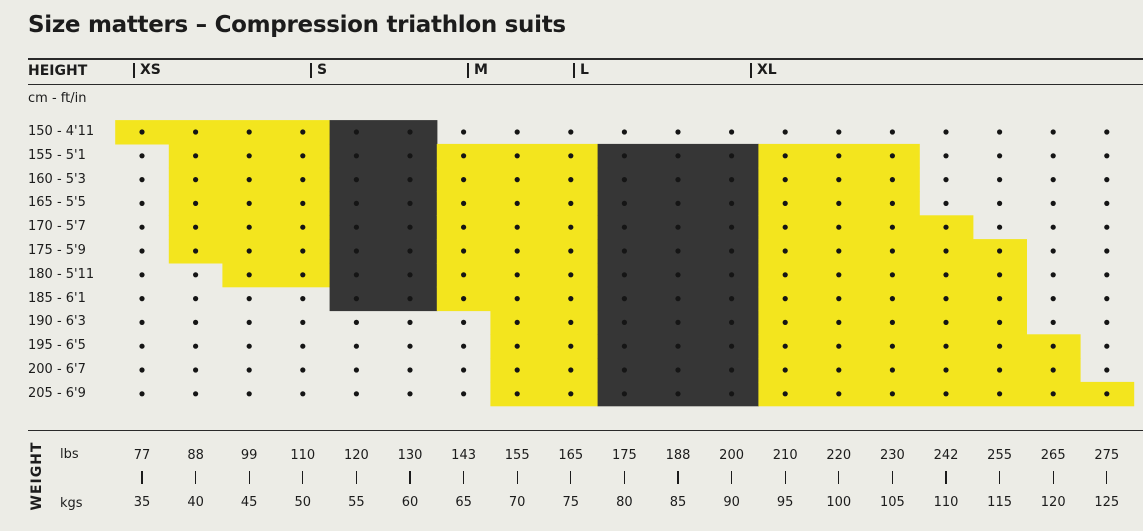 Image resolution: width=1143 pixels, height=531 pixels. Describe the element at coordinates (61, 274) in the screenshot. I see `height-row-label: 180 - 5'11` at that location.